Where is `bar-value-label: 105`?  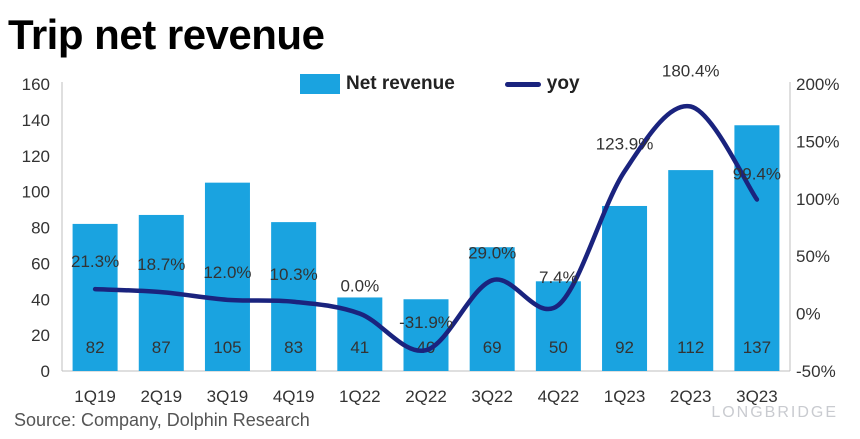
bar-value-label: 105 is located at coordinates (227, 347).